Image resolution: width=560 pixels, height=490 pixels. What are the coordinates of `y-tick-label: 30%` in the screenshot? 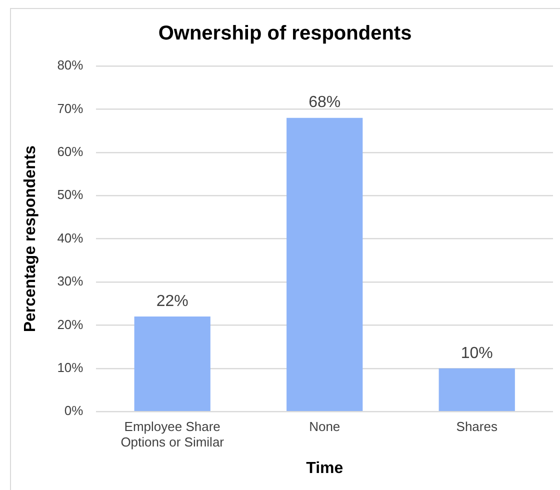 It's located at (70, 281).